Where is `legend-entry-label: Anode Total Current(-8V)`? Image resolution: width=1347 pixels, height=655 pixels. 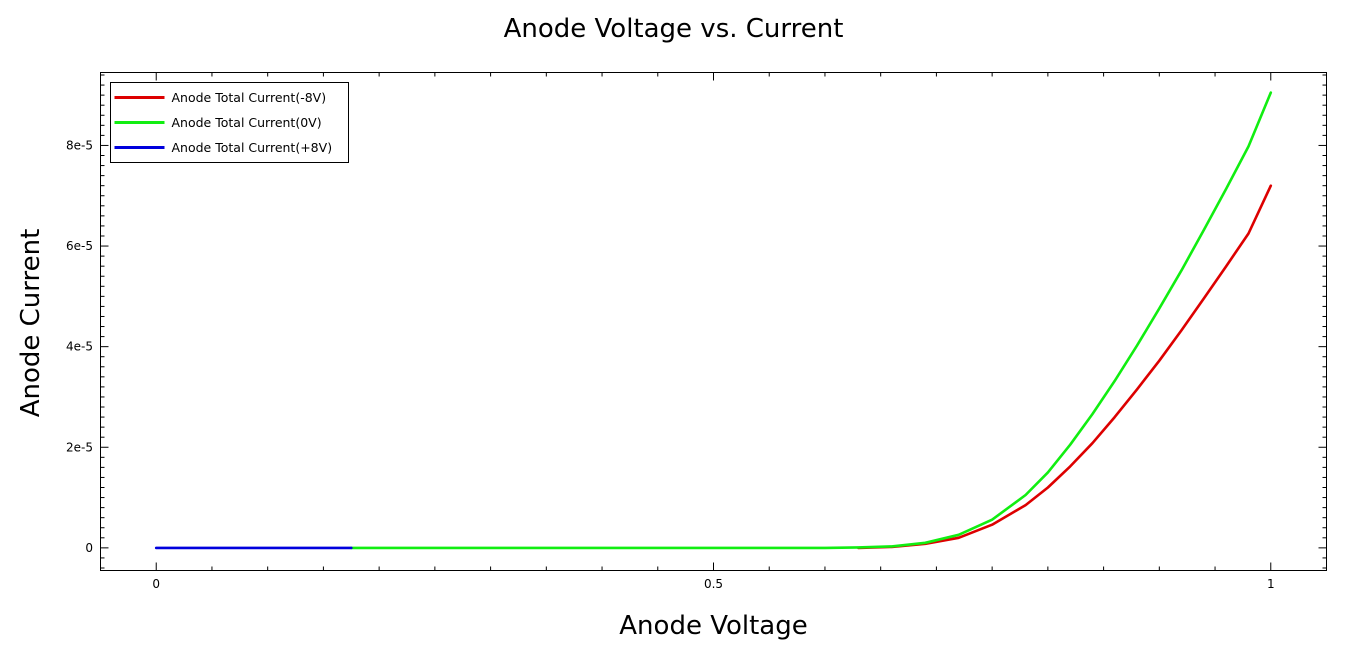
legend-entry-label: Anode Total Current(-8V) is located at coordinates (249, 97).